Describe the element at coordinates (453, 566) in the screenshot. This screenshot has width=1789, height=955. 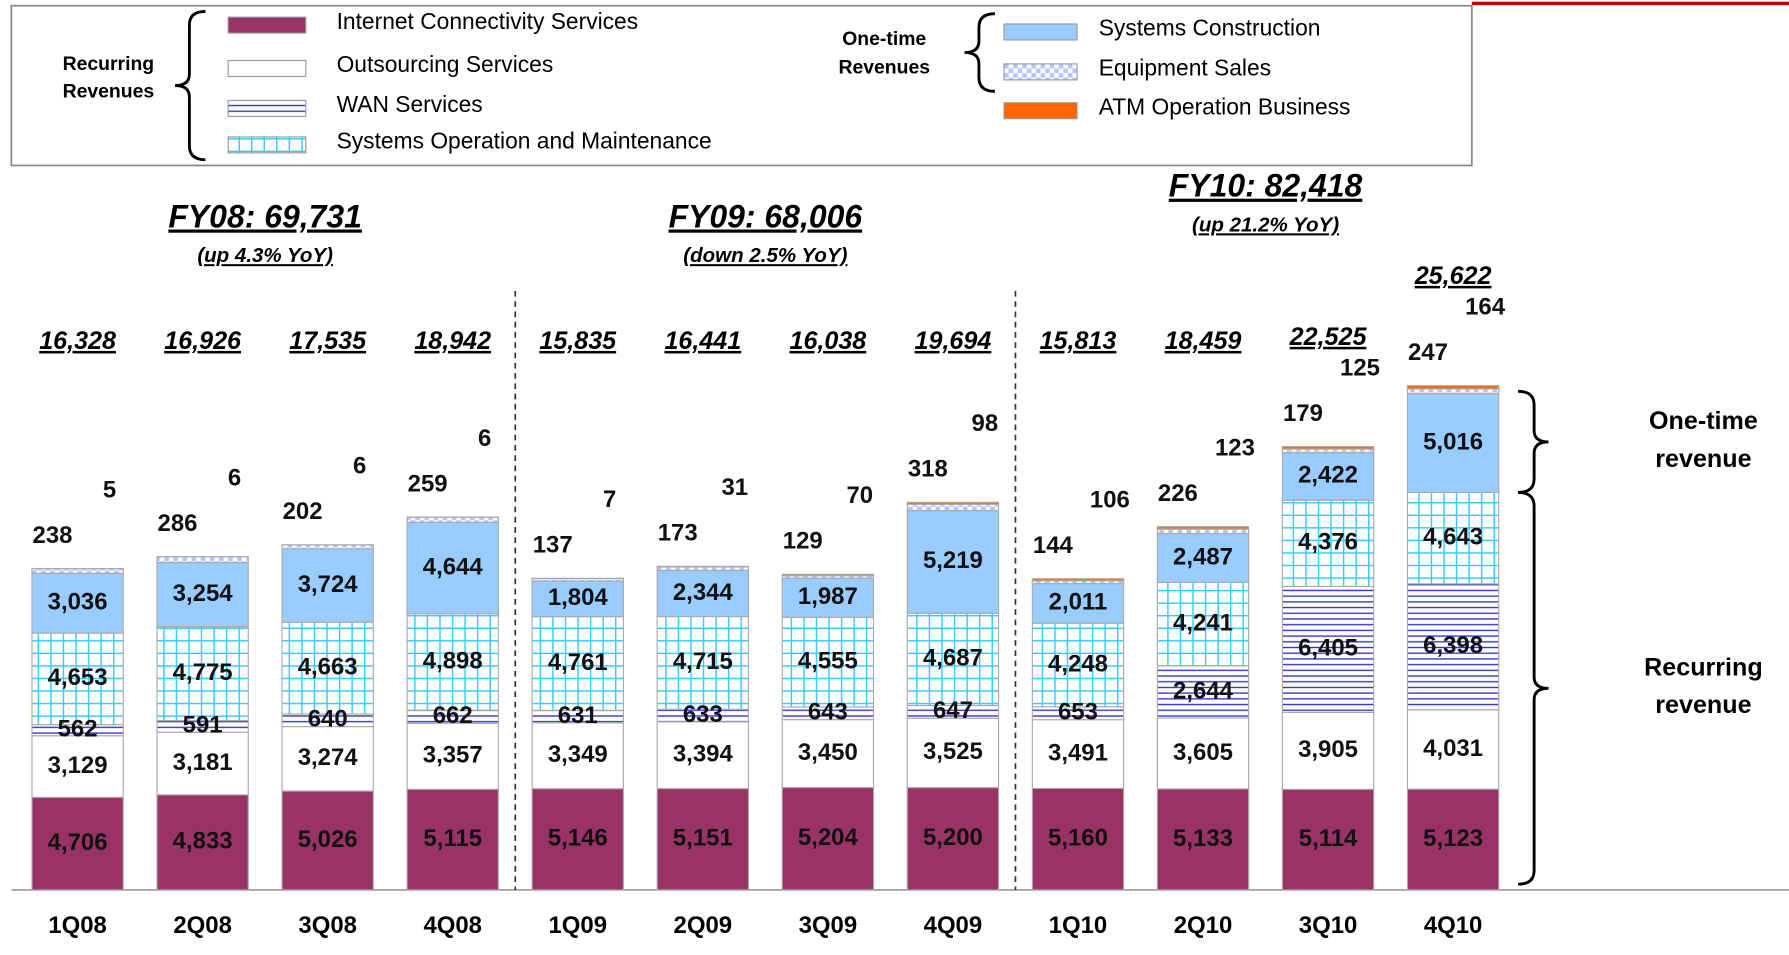
I see `data-label: 4,644` at that location.